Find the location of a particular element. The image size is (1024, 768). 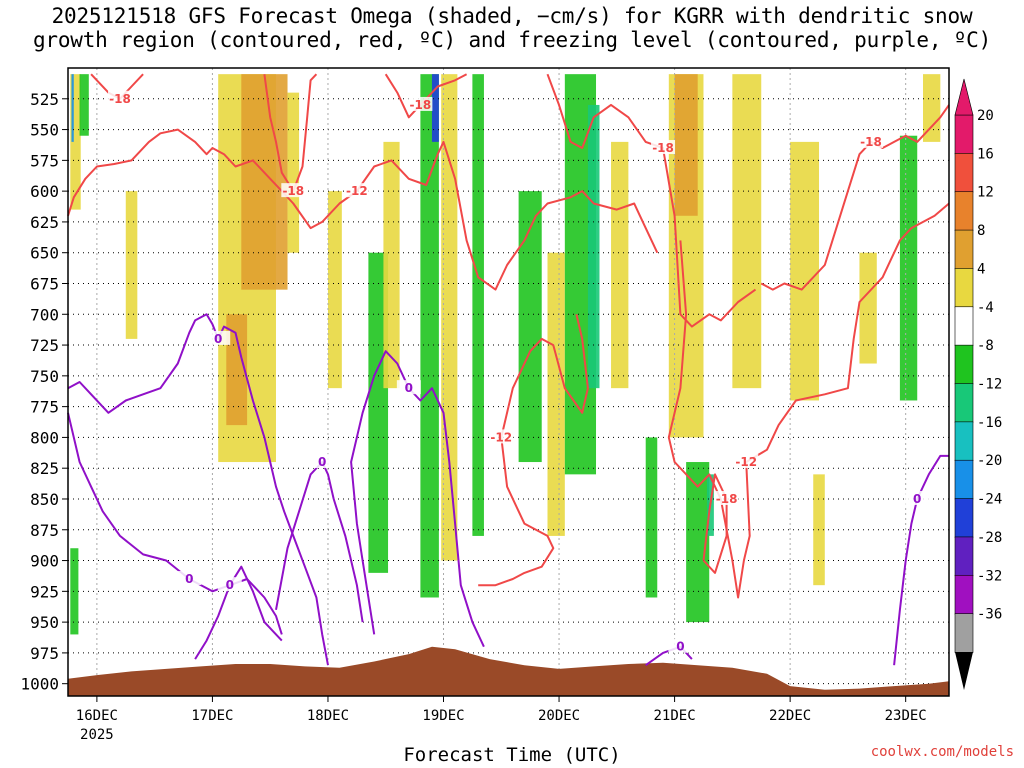

dendritic-contour-label-2: -18 is located at coordinates (293, 191).